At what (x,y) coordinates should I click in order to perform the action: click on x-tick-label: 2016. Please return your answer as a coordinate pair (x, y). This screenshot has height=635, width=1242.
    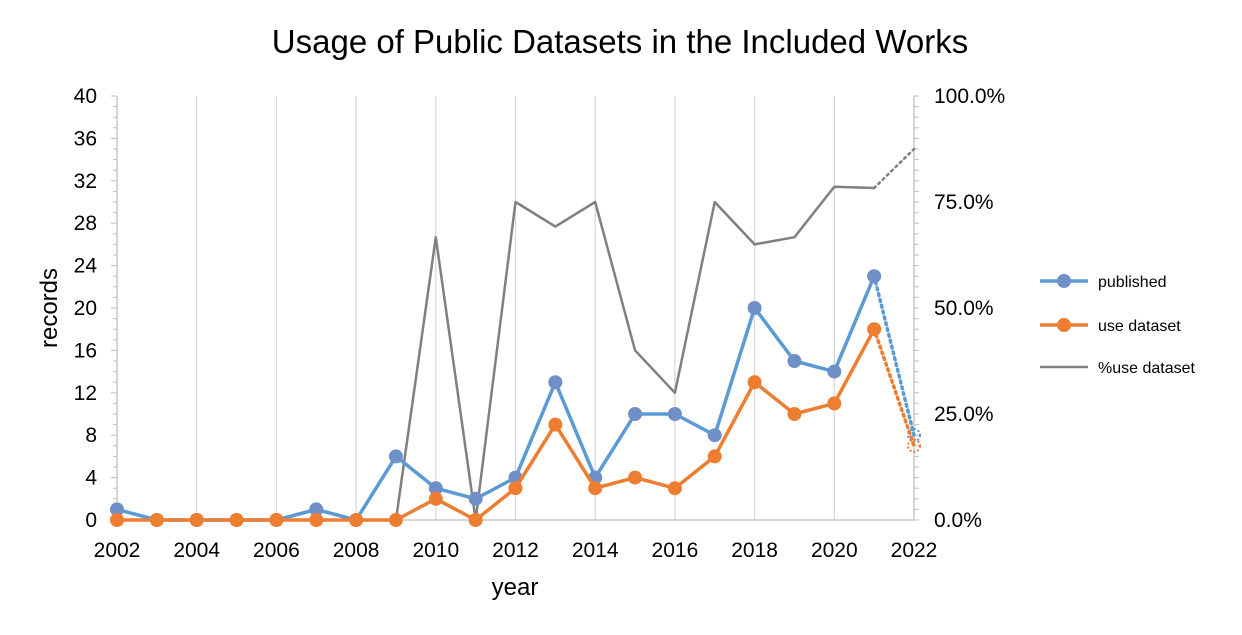
    Looking at the image, I should click on (675, 550).